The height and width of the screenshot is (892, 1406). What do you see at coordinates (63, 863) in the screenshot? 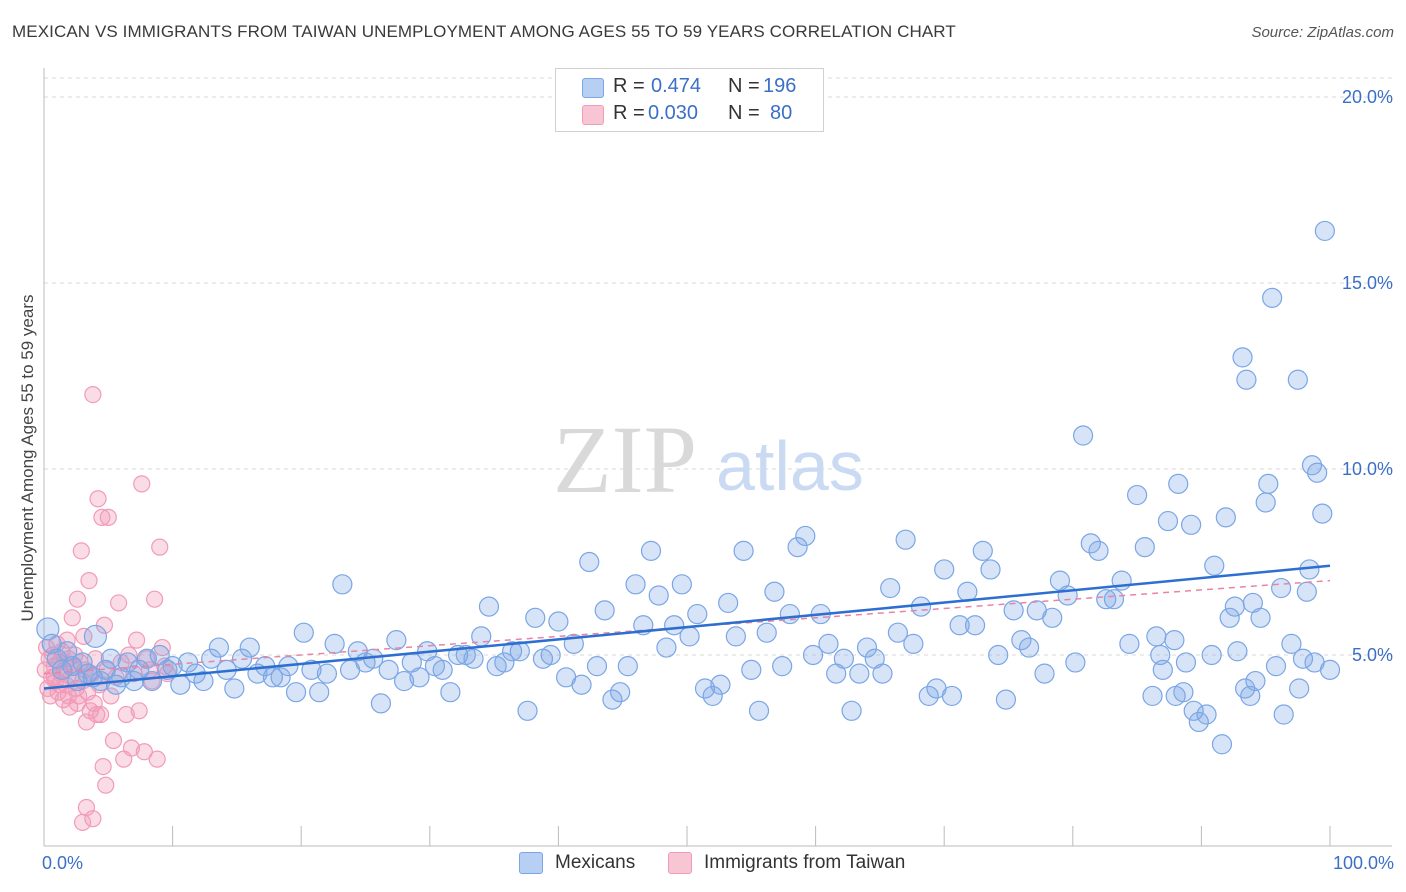
I see `x-tick-label-min: 0.0%` at bounding box center [63, 863].